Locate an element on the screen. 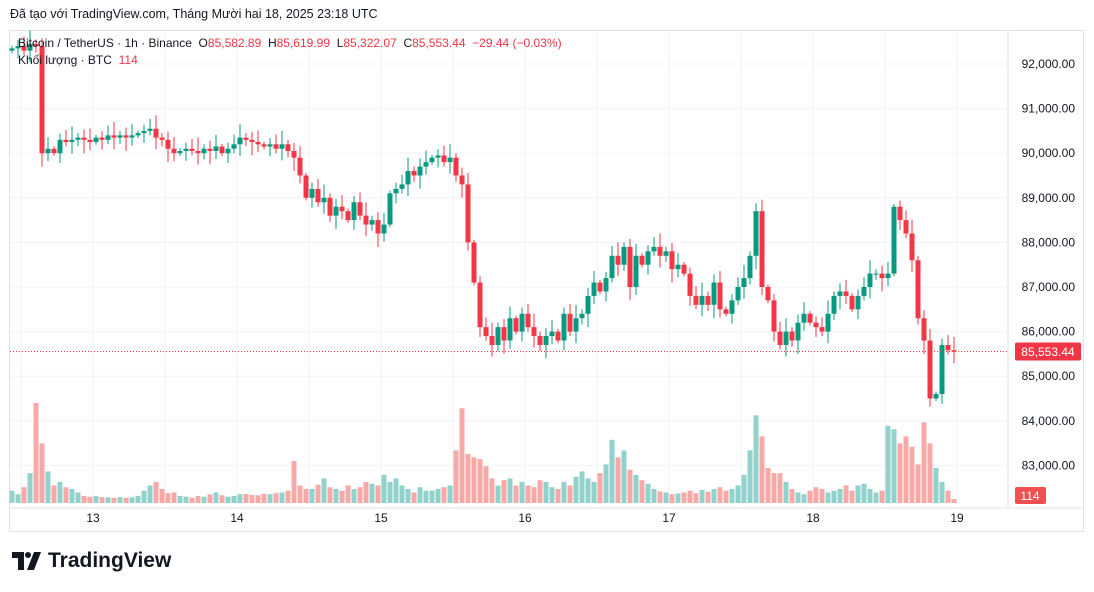 The height and width of the screenshot is (592, 1094). open-value: 85,582.89 is located at coordinates (234, 43).